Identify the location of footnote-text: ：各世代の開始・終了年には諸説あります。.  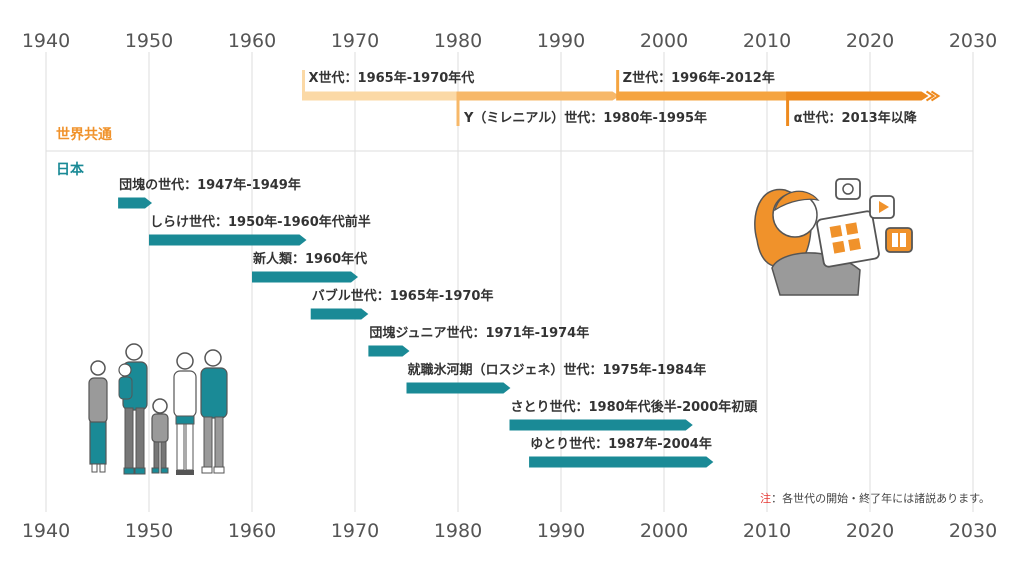
(880, 498).